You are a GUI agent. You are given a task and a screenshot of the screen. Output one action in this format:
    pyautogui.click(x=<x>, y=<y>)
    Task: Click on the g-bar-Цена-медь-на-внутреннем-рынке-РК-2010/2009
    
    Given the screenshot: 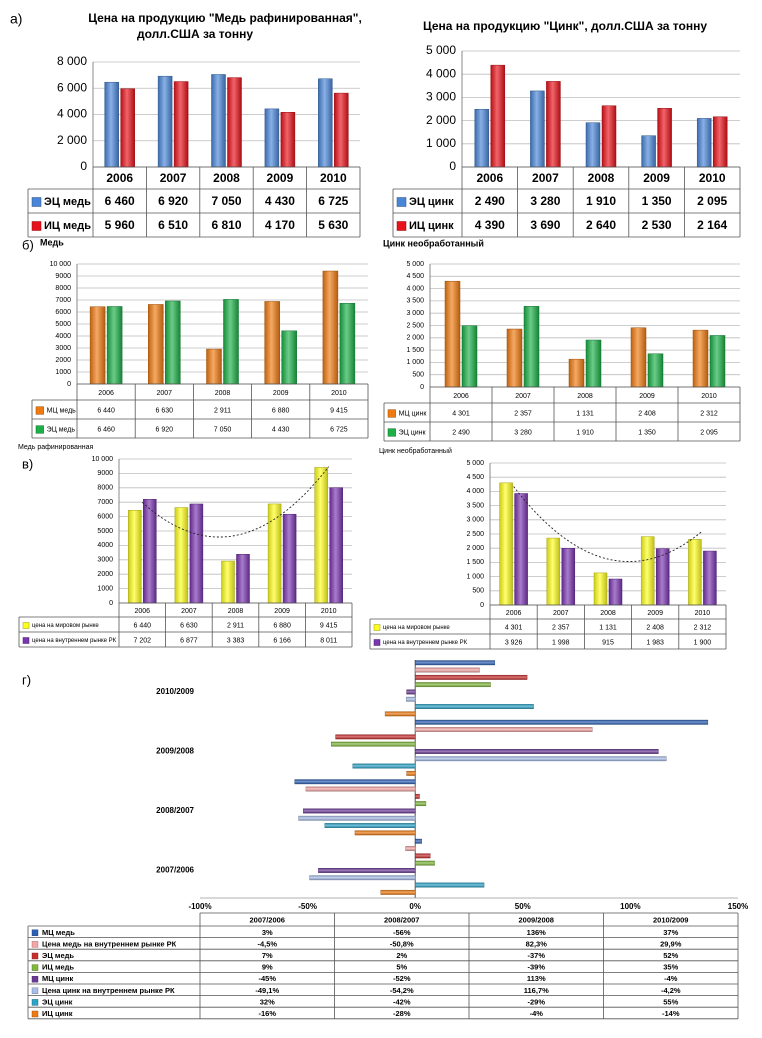 What is the action you would take?
    pyautogui.click(x=447, y=670)
    